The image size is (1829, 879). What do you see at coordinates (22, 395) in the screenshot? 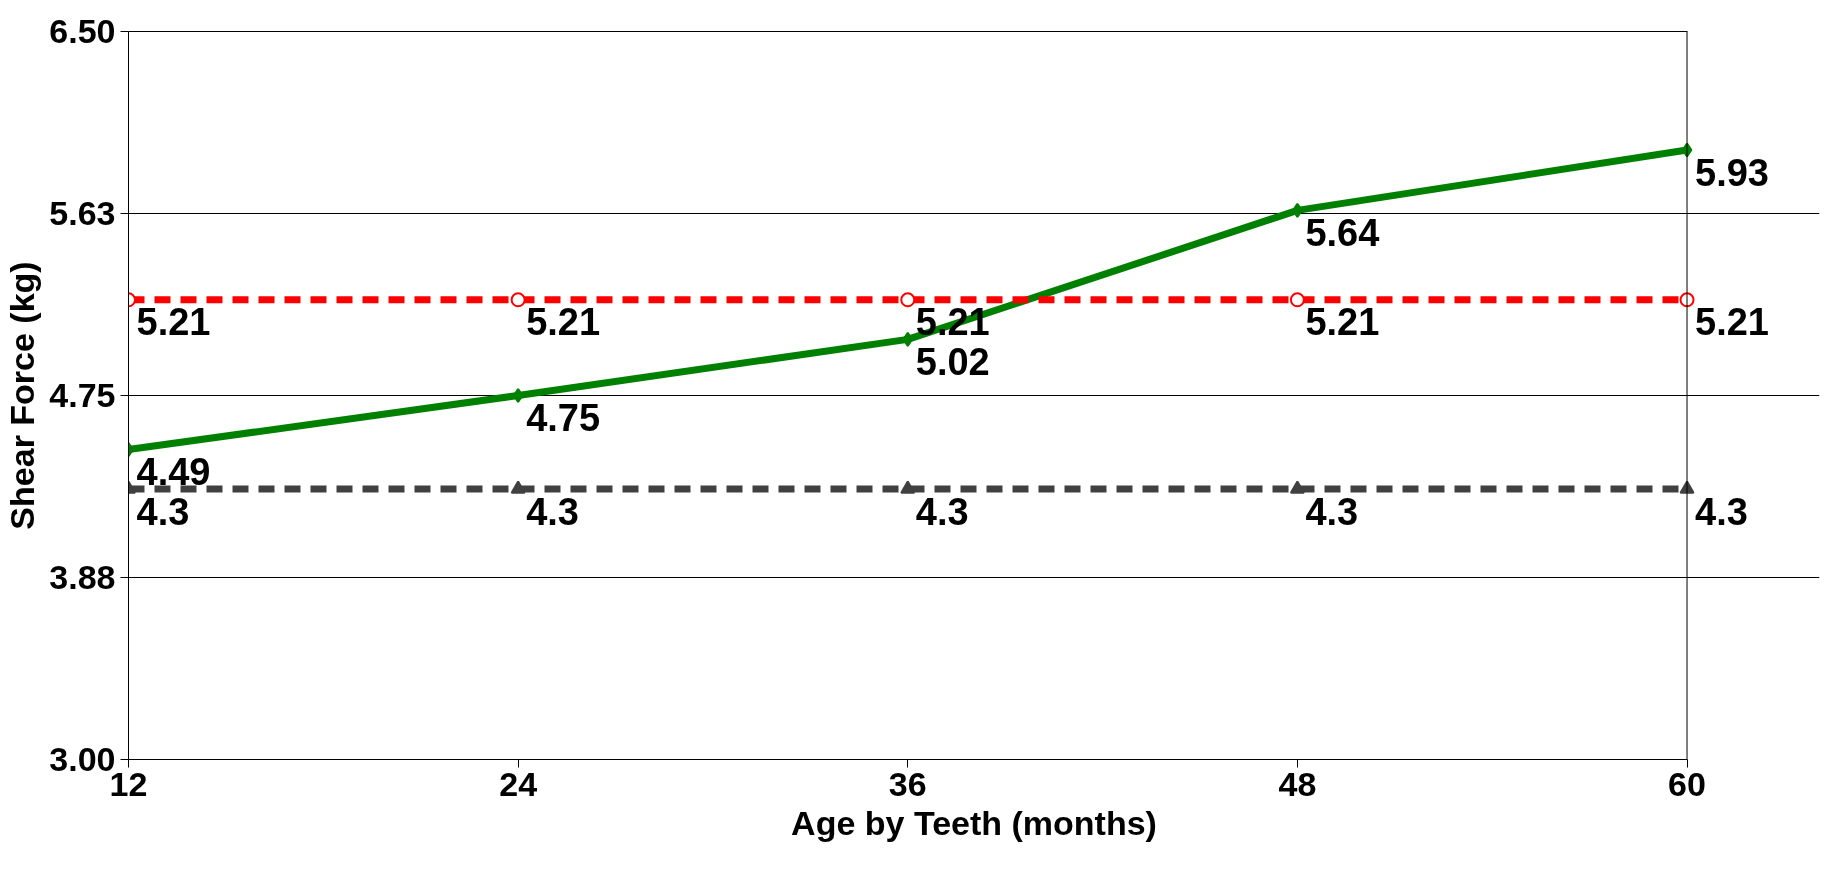
I see `y-axis-title: Shear Force (kg)` at bounding box center [22, 395].